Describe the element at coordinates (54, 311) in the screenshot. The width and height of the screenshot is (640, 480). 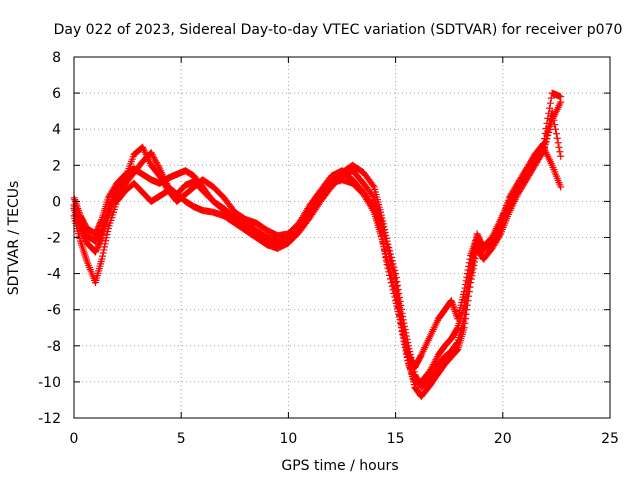
I see `y-tick-label: -6` at that location.